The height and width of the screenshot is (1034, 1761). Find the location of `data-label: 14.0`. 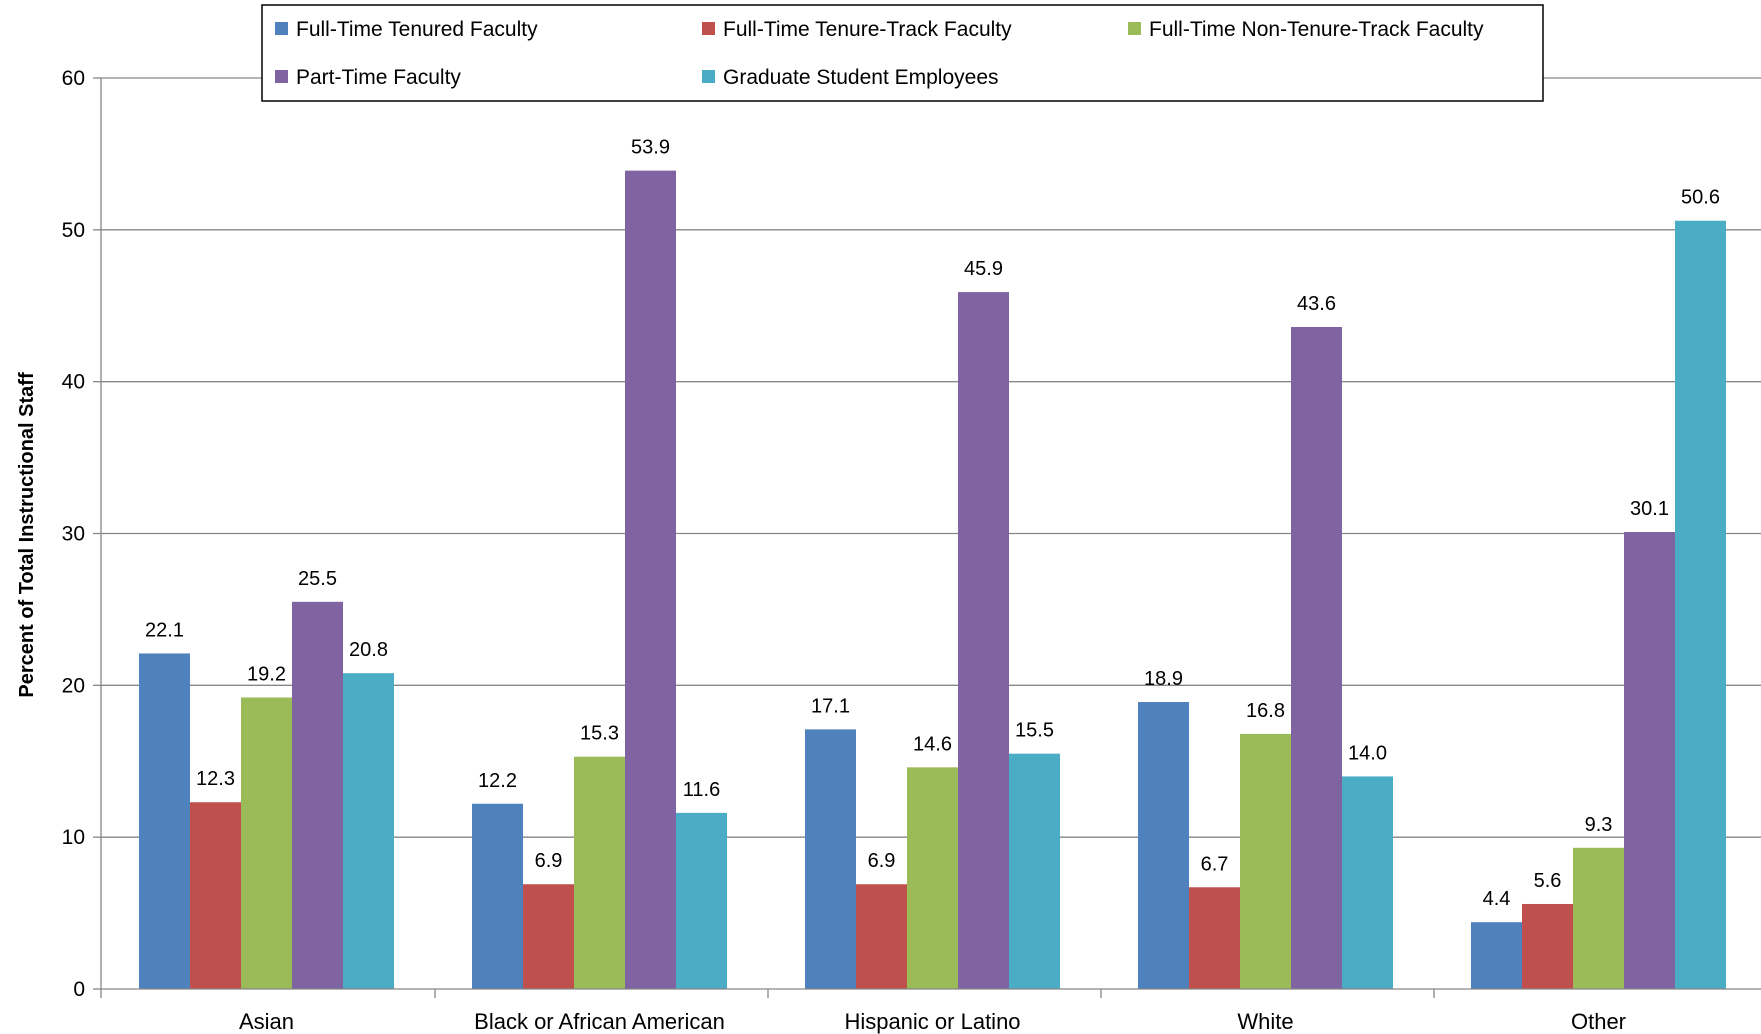

data-label: 14.0 is located at coordinates (1367, 753).